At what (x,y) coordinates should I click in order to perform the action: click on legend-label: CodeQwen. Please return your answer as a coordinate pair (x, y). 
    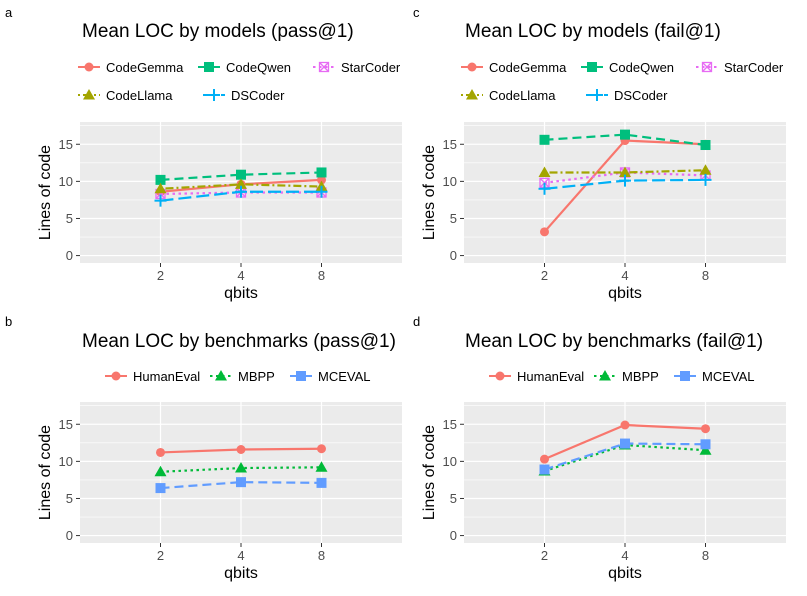
    Looking at the image, I should click on (641, 67).